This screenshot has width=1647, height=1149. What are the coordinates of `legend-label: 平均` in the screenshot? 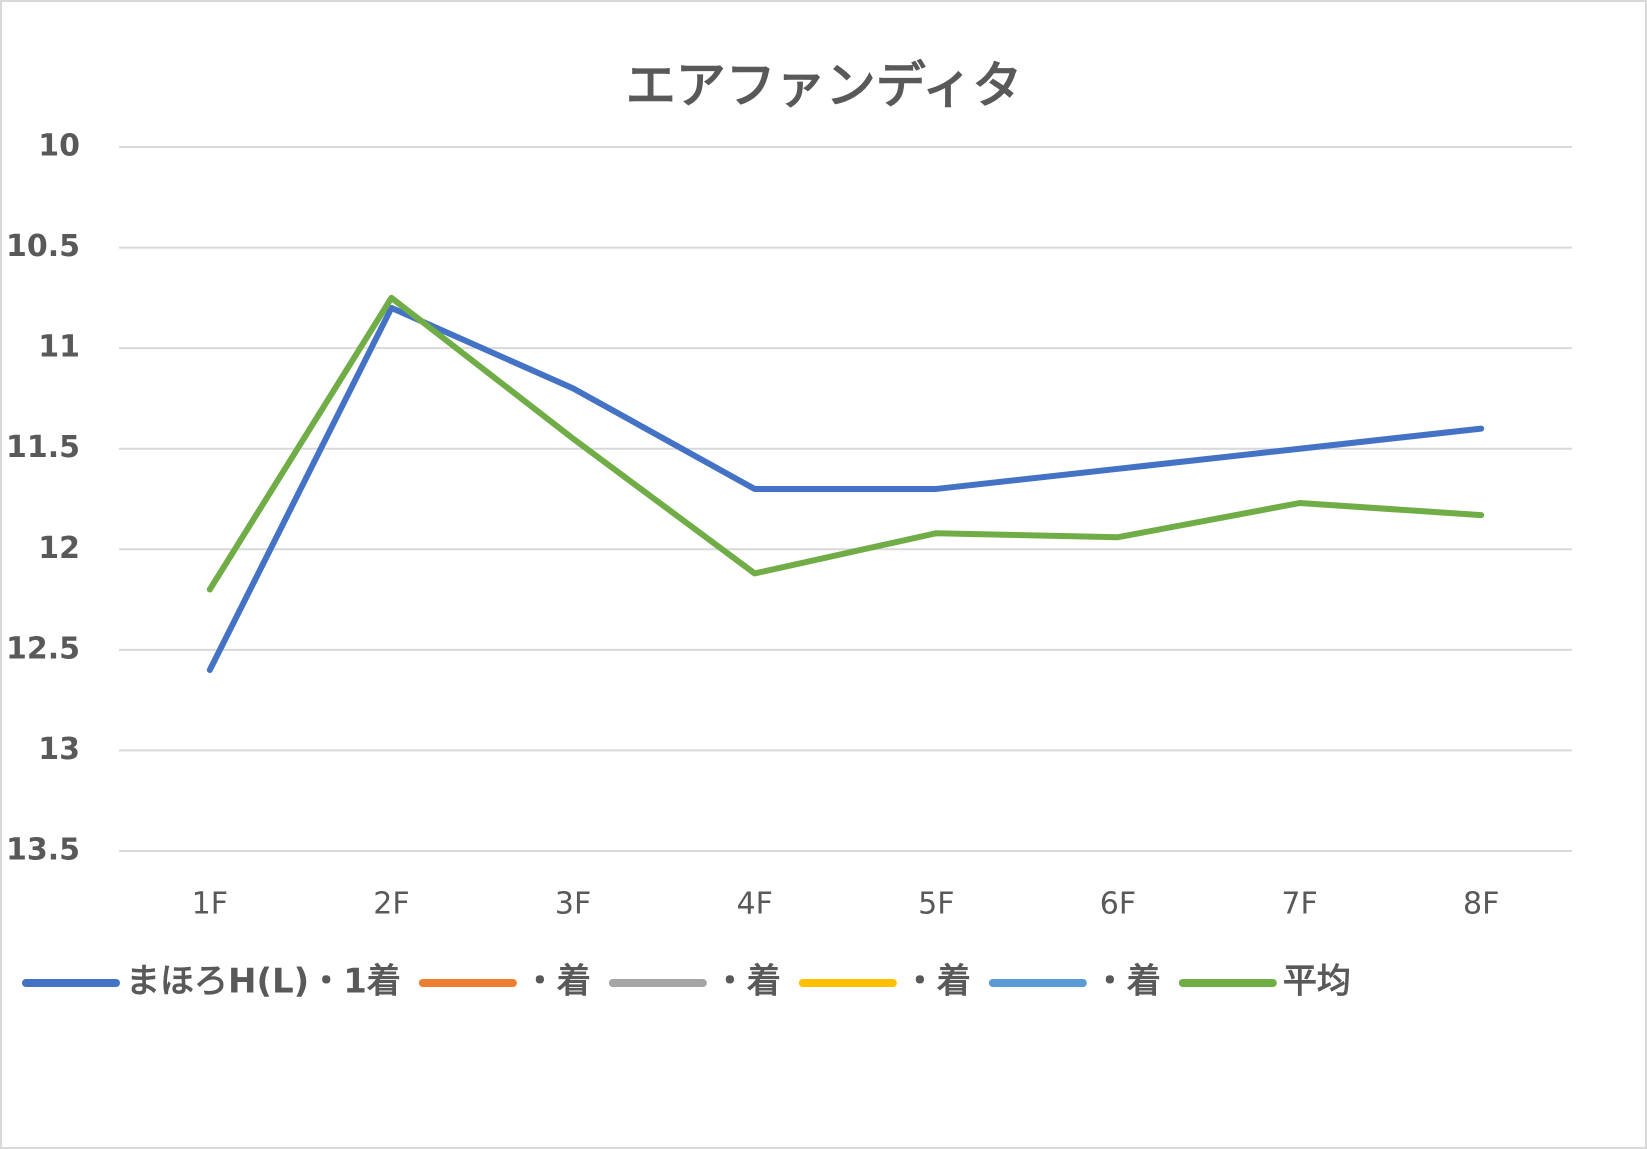 It's located at (1317, 982).